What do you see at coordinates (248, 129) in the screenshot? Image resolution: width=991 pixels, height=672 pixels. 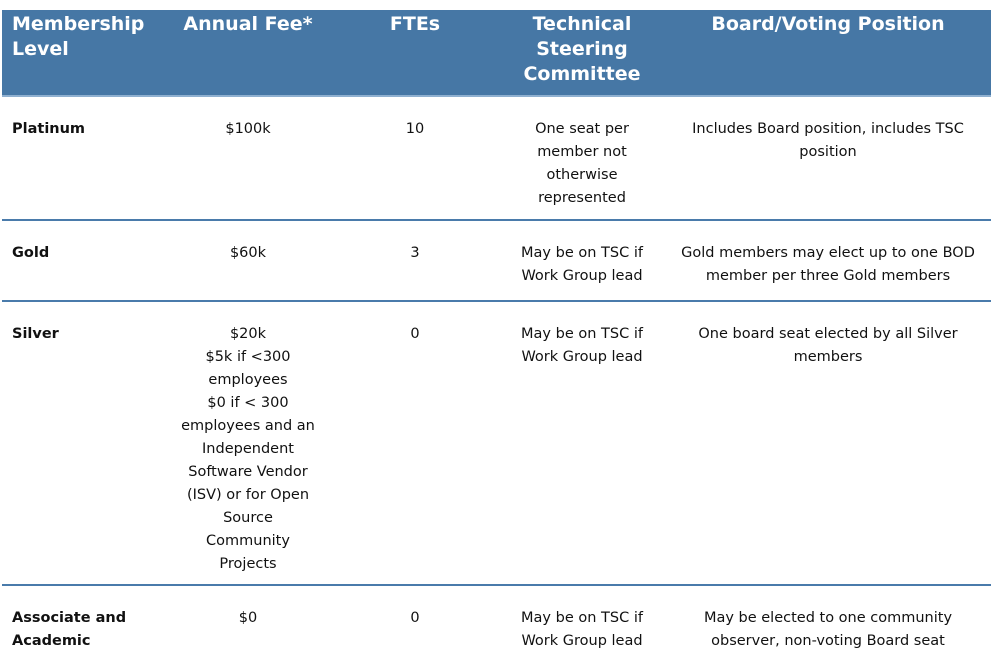 I see `fee-line: $100k` at bounding box center [248, 129].